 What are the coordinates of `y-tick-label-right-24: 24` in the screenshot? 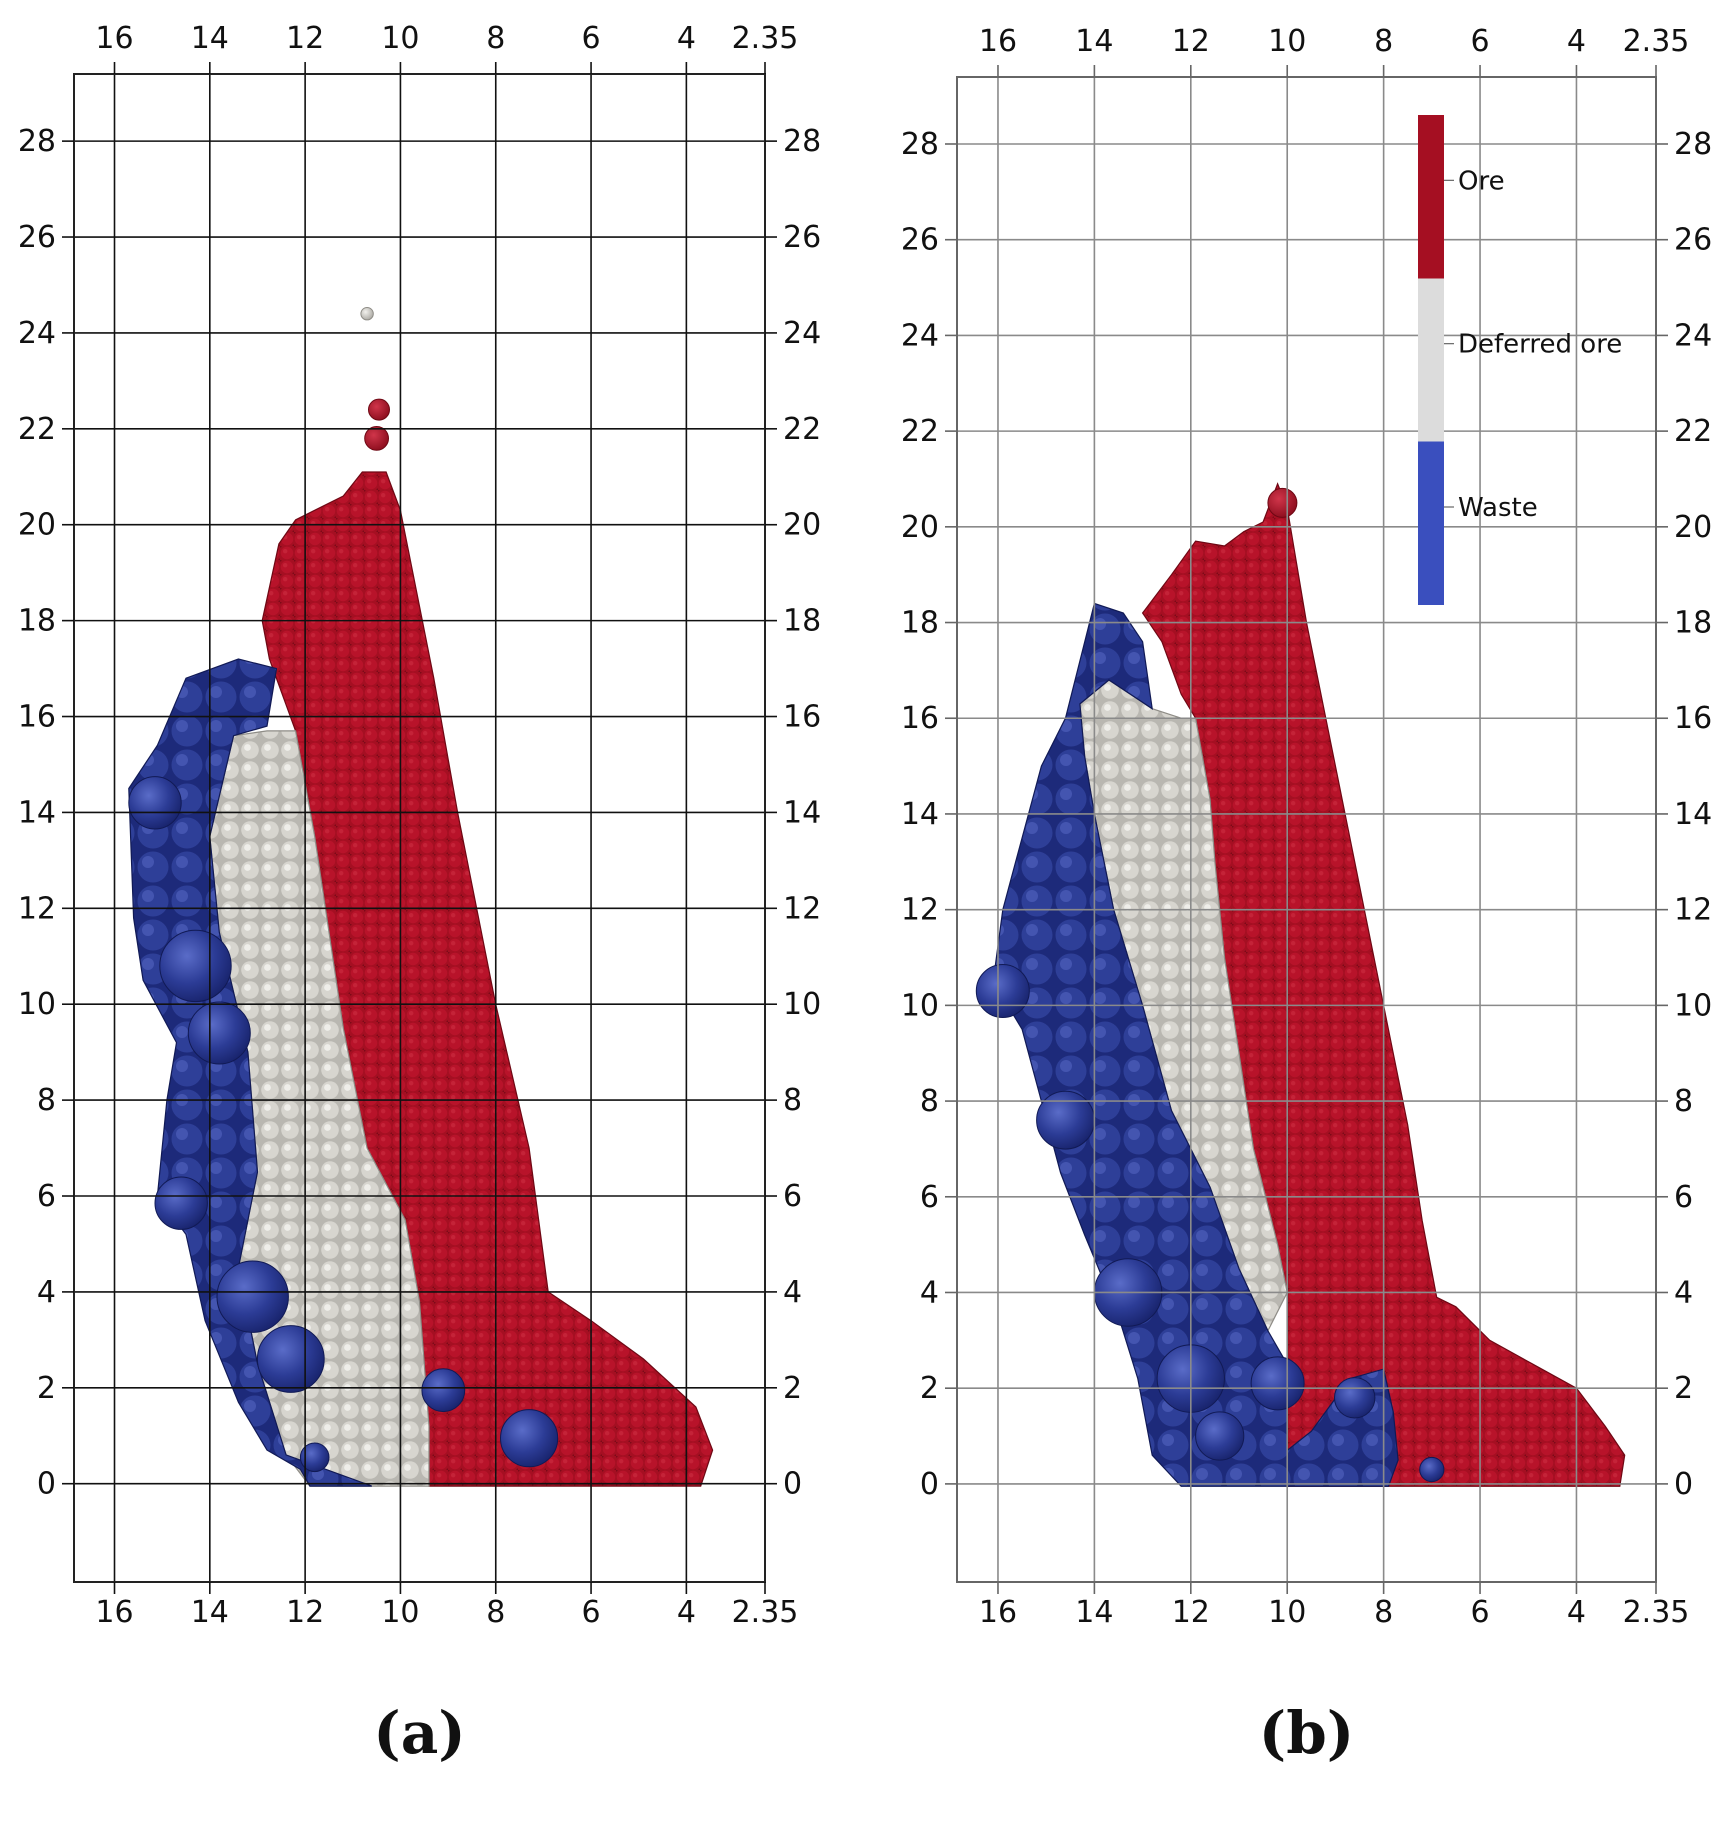 It's located at (1693, 335).